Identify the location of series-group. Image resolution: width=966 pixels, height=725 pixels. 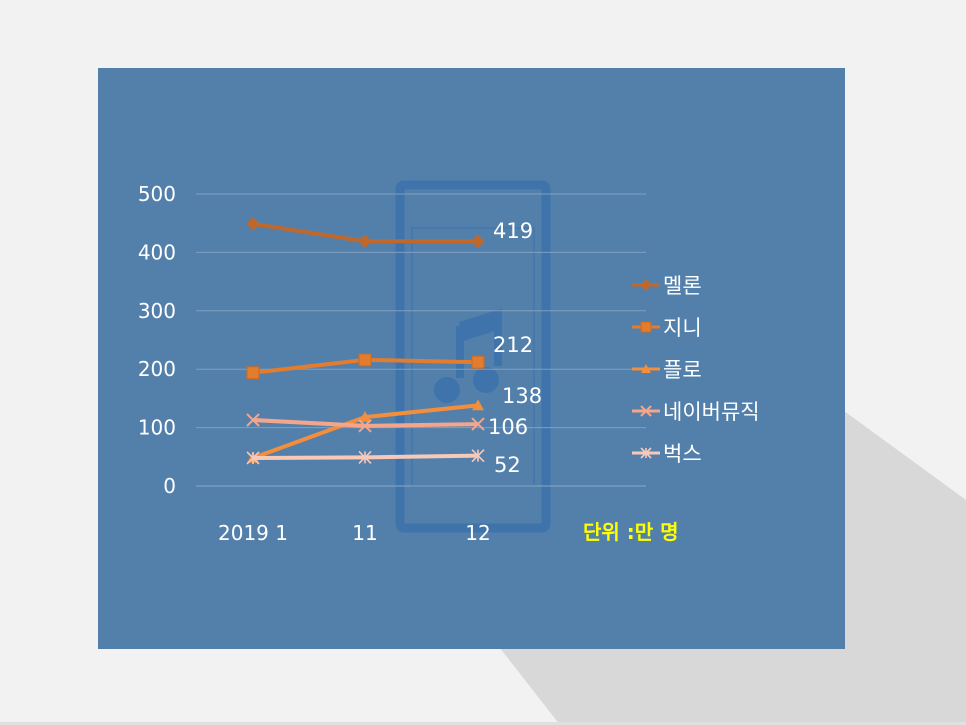
(365, 341).